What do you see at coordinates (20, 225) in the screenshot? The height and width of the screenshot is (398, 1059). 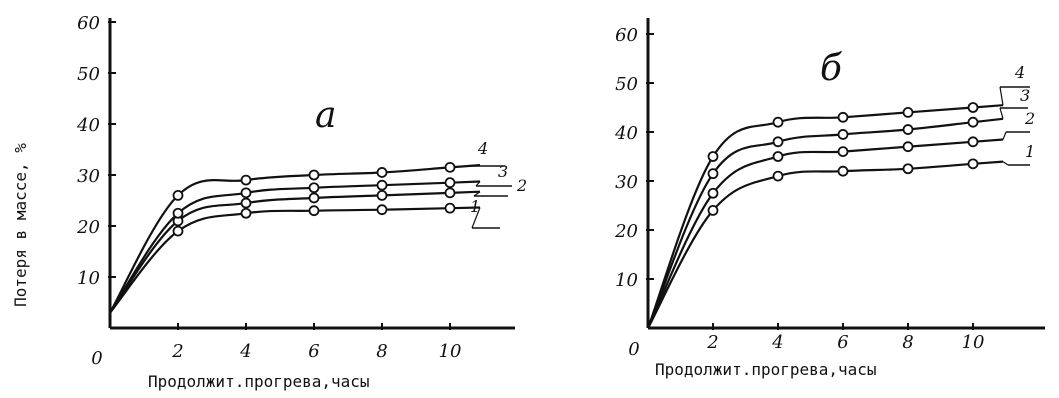 I see `y-axis-title: Потеря в массе, %` at bounding box center [20, 225].